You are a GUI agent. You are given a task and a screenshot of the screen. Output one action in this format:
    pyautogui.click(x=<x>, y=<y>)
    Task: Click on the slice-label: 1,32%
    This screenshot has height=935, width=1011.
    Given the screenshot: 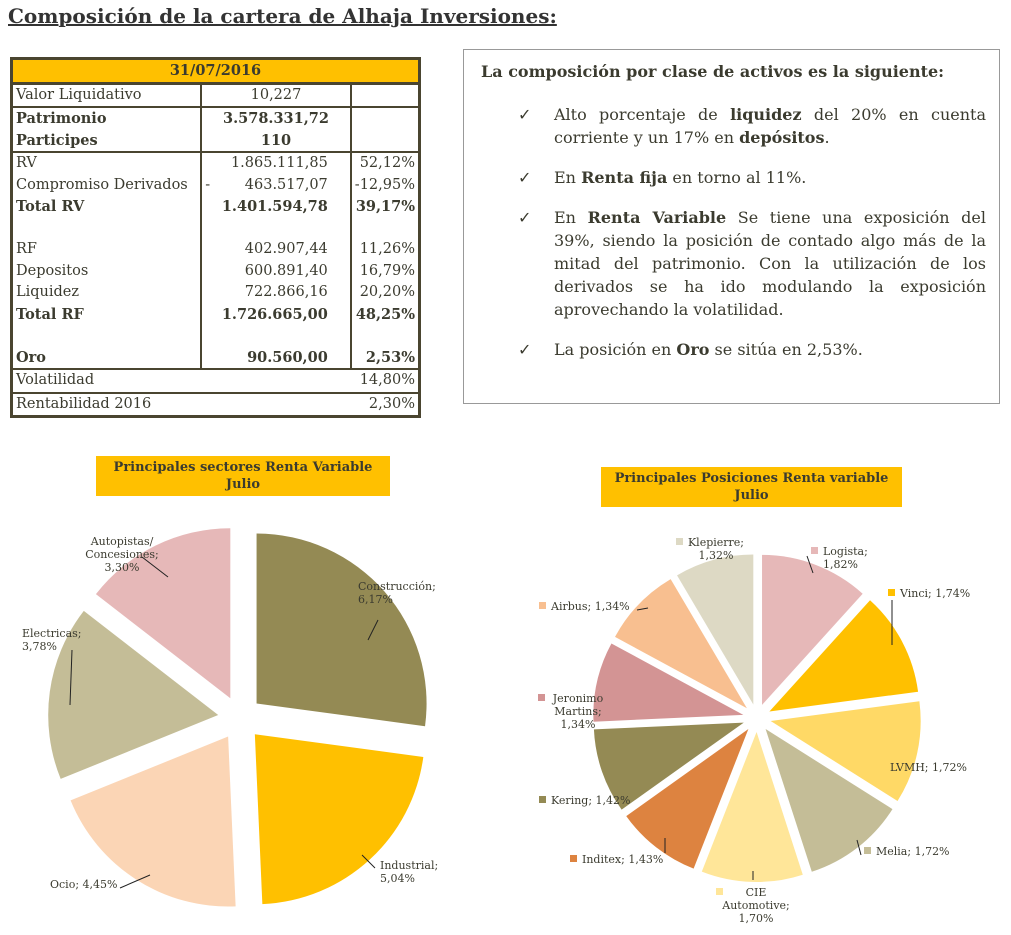 What is the action you would take?
    pyautogui.click(x=716, y=555)
    